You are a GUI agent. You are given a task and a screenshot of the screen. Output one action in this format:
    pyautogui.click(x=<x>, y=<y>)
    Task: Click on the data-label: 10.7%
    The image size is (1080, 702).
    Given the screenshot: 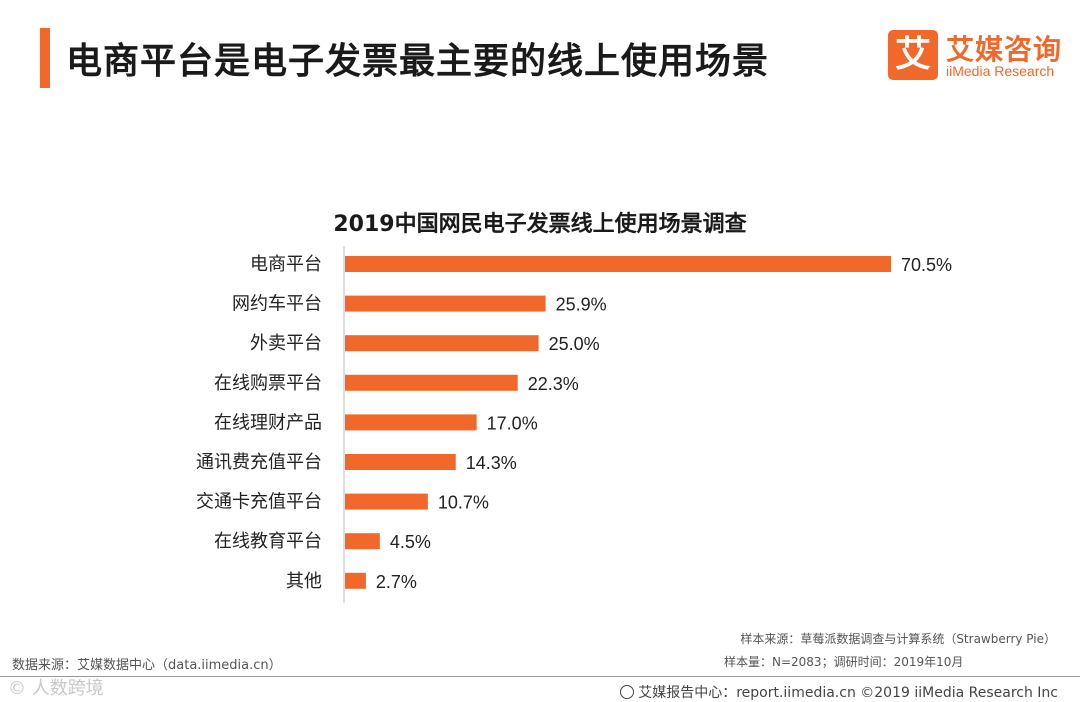 What is the action you would take?
    pyautogui.click(x=463, y=503)
    